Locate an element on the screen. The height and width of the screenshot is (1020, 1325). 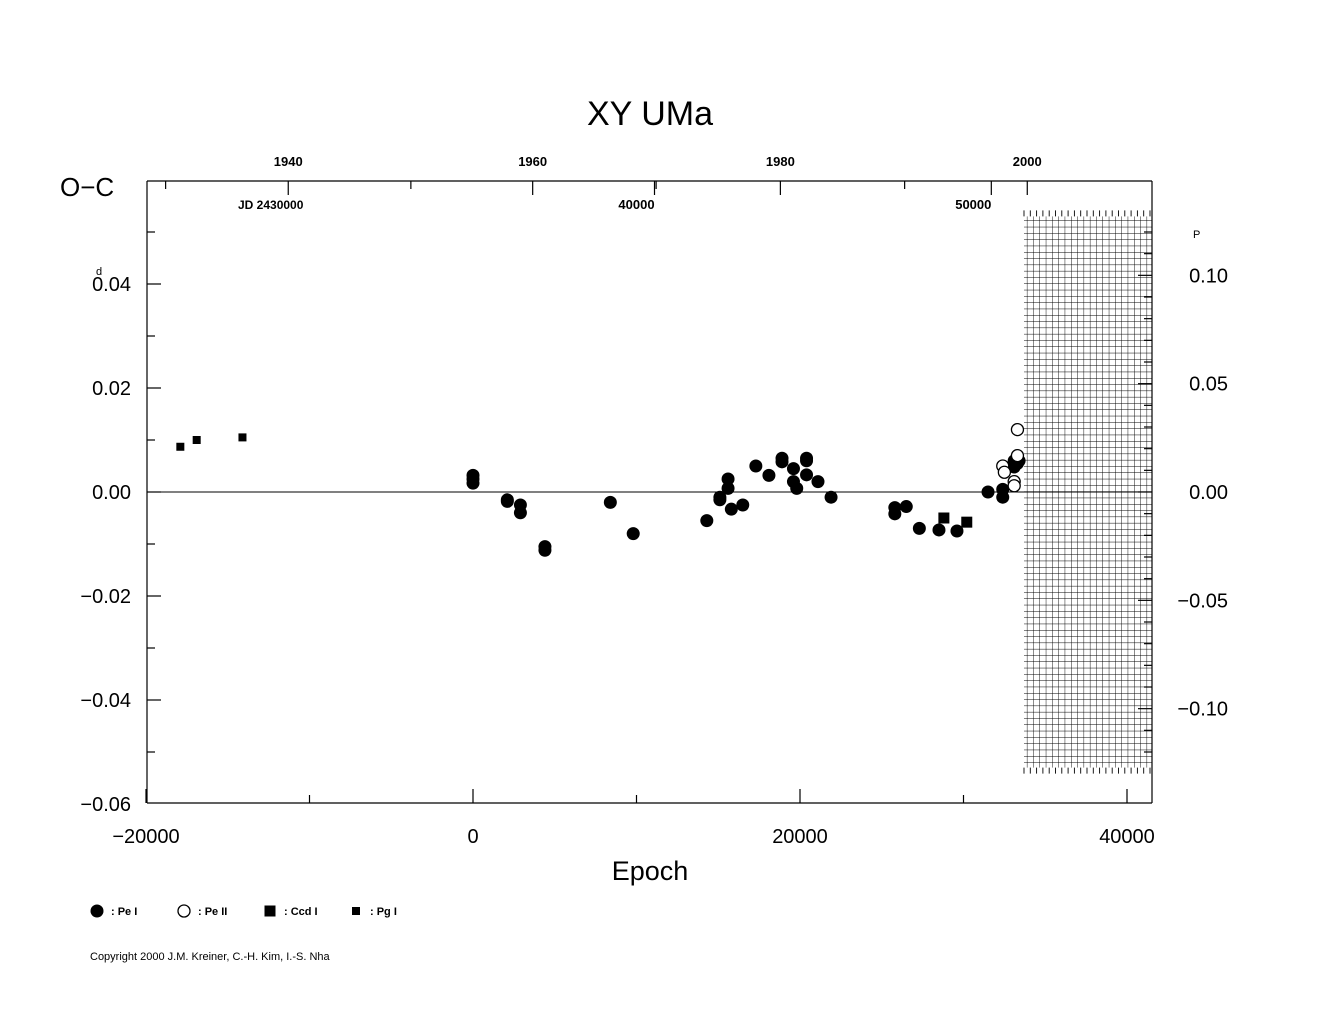
legend-label: : Pg I is located at coordinates (383, 912).